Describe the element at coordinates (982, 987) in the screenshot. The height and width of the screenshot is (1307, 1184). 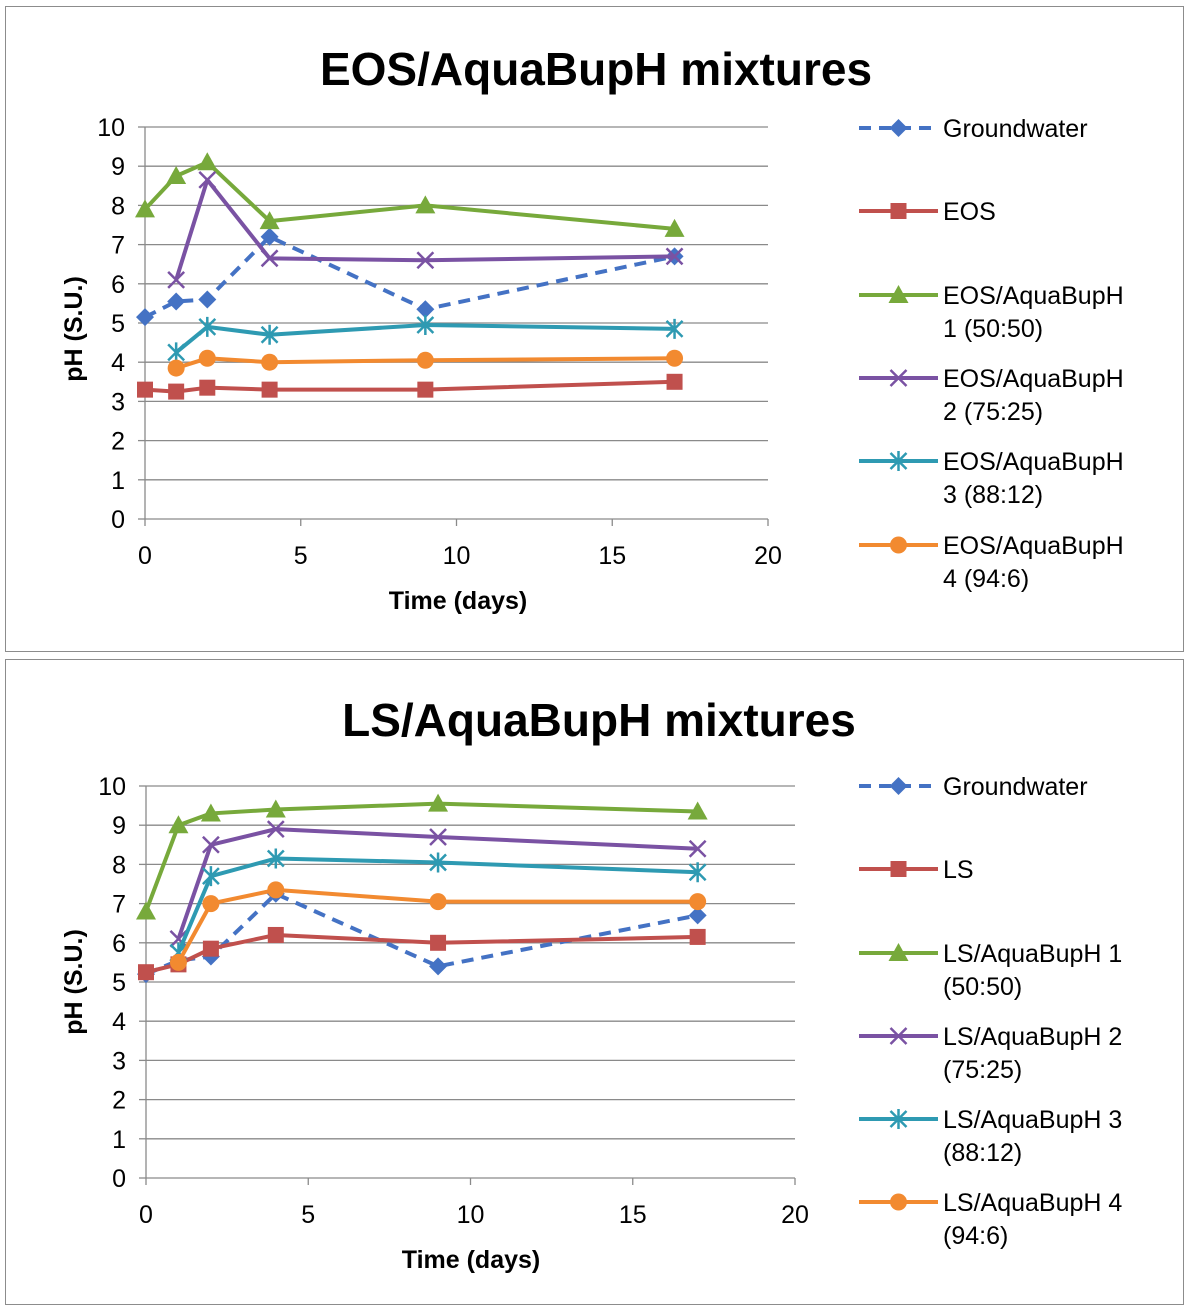
I see `legend-label: (50:50)` at that location.